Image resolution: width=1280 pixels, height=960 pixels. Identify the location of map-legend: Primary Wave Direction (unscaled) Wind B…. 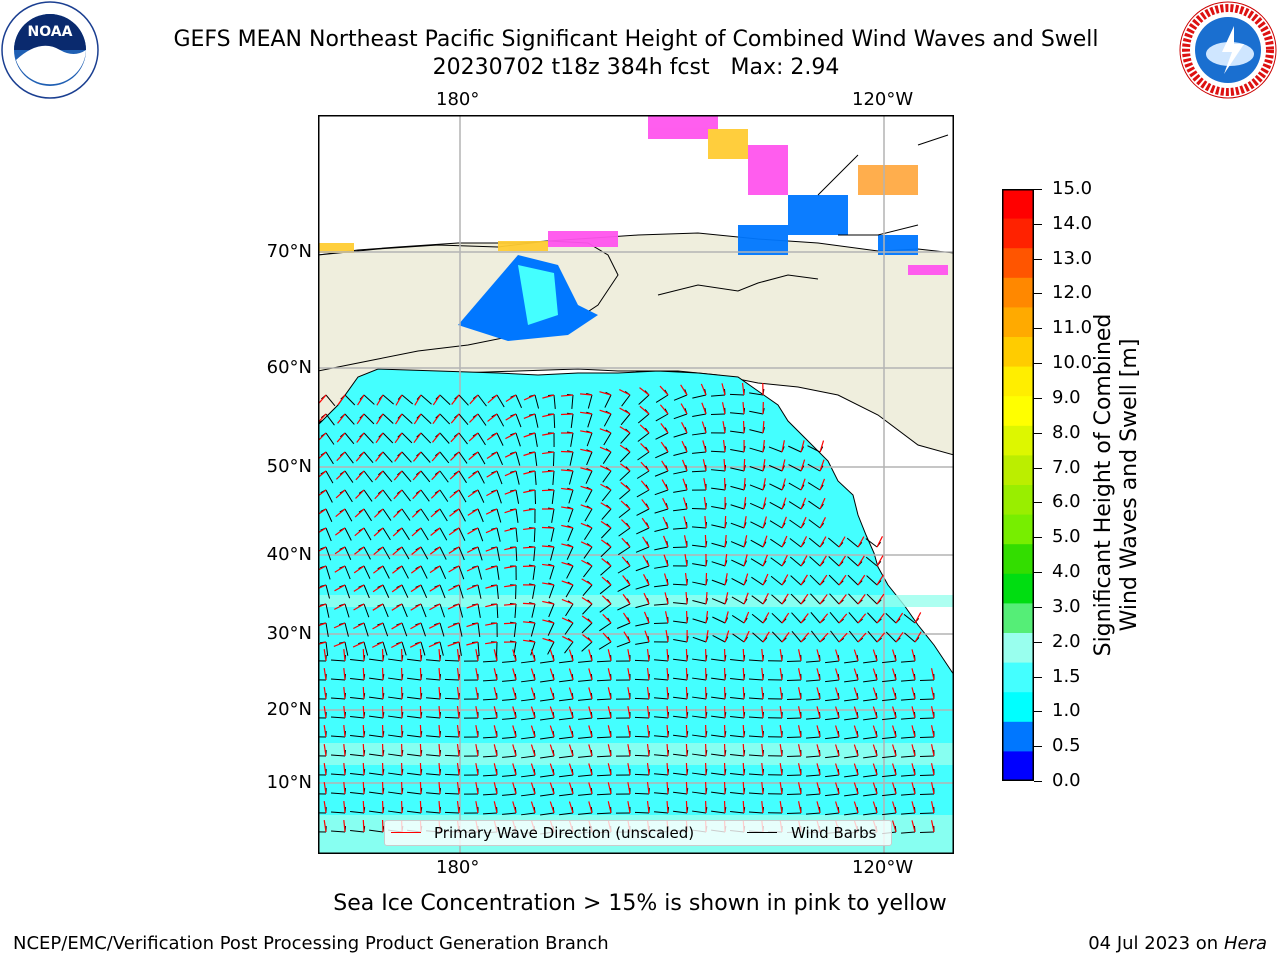
(638, 833).